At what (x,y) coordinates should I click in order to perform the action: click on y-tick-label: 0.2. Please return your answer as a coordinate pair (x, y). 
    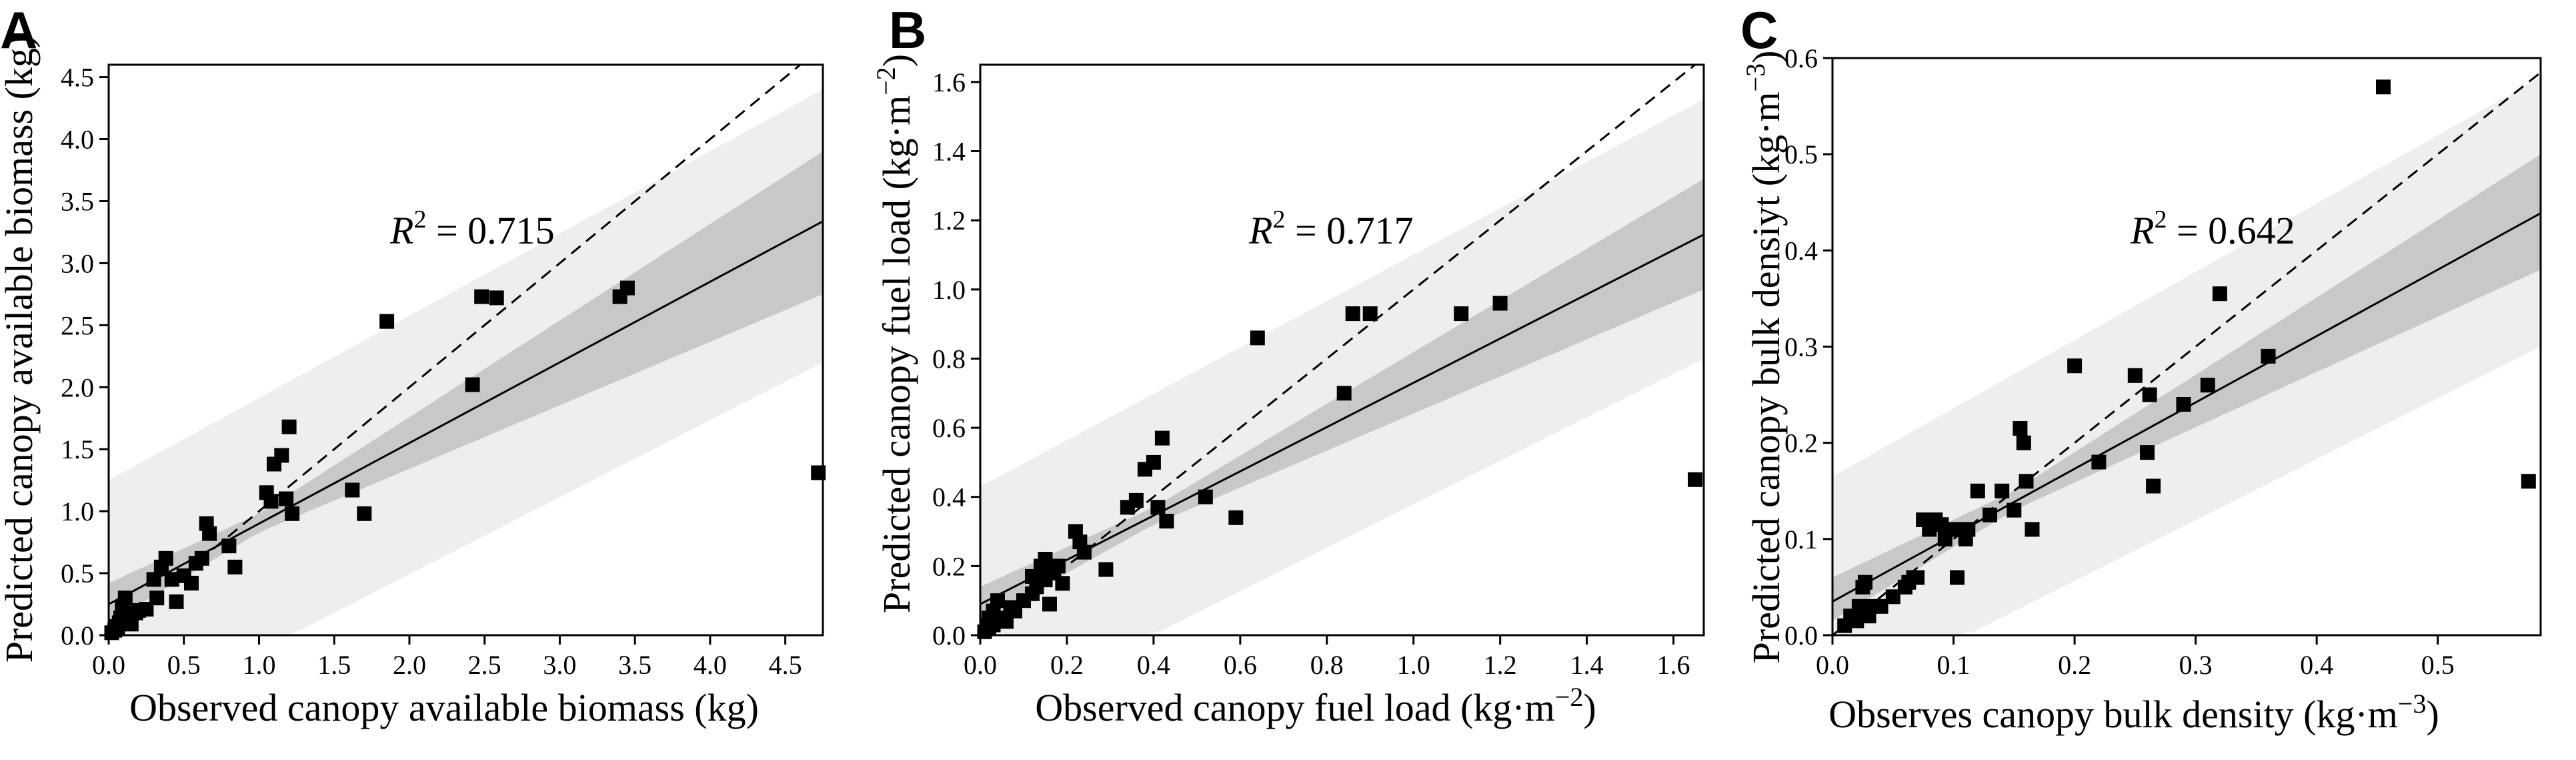
    Looking at the image, I should click on (949, 566).